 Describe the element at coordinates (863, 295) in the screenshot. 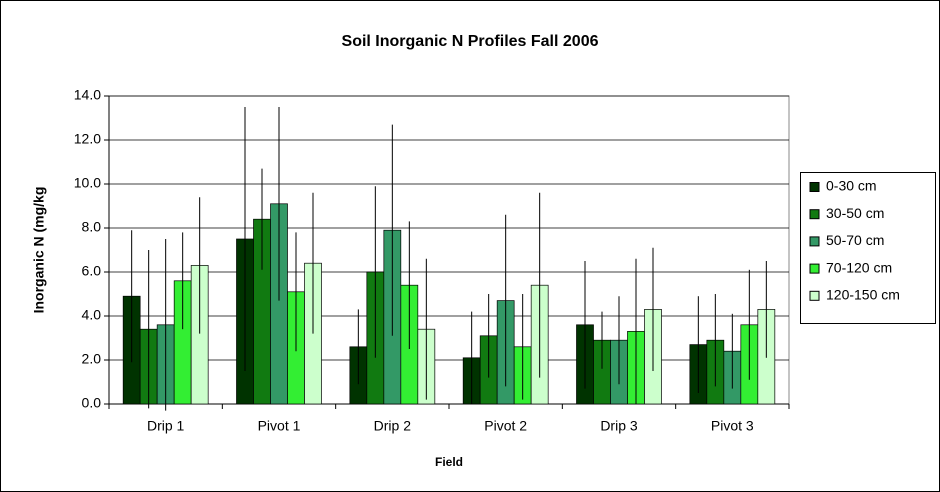

I see `legend-label: 120-150 cm` at that location.